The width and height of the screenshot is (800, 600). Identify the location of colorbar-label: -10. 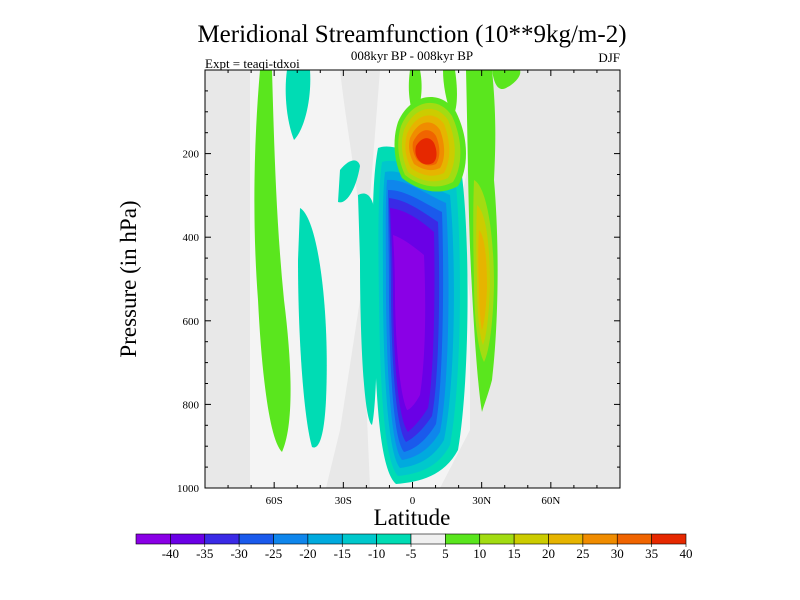
(376, 553).